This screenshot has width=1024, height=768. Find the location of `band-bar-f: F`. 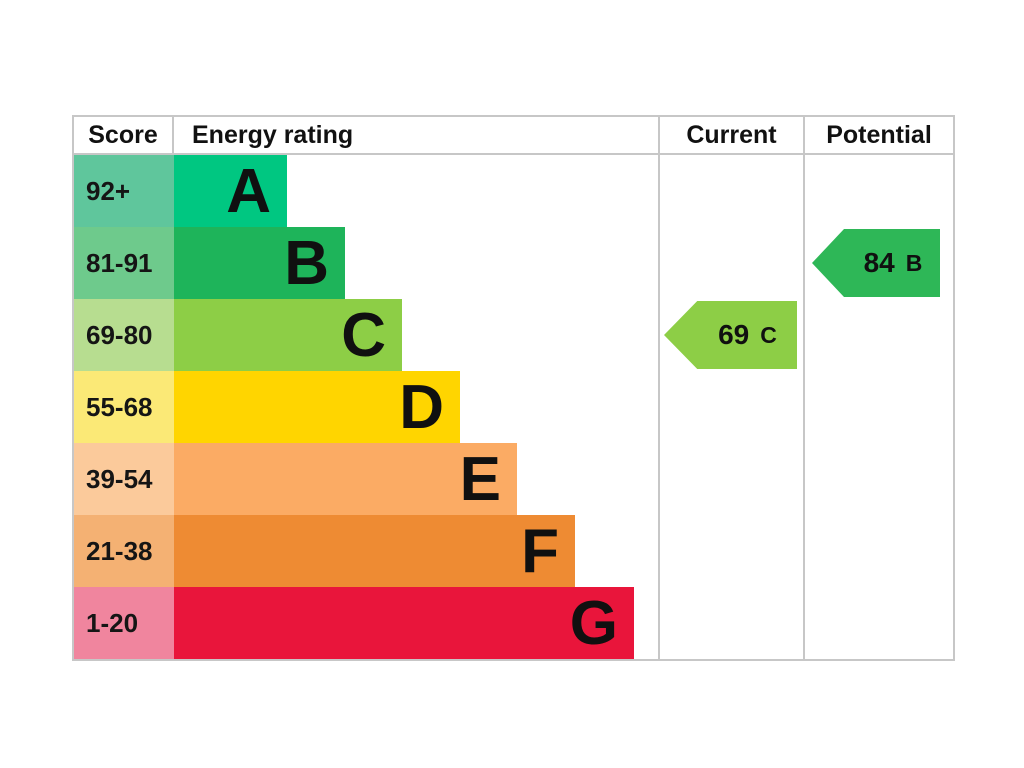

band-bar-f: F is located at coordinates (374, 551).